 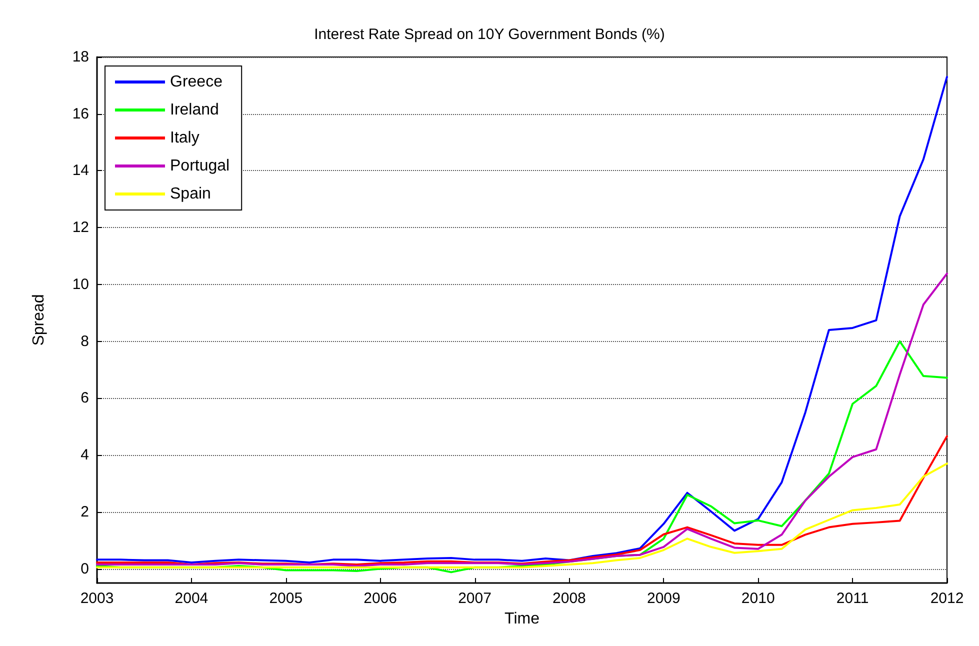 I want to click on x-tick-label: 2009, so click(x=663, y=598).